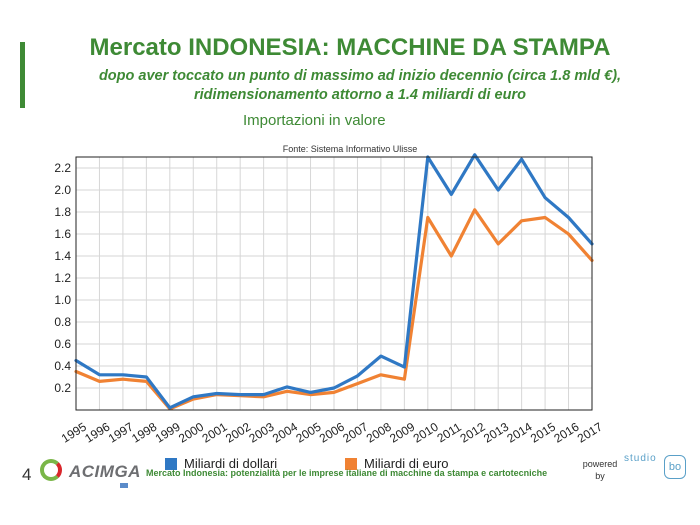 Image resolution: width=700 pixels, height=525 pixels. I want to click on studio-logo-box: bo, so click(675, 467).